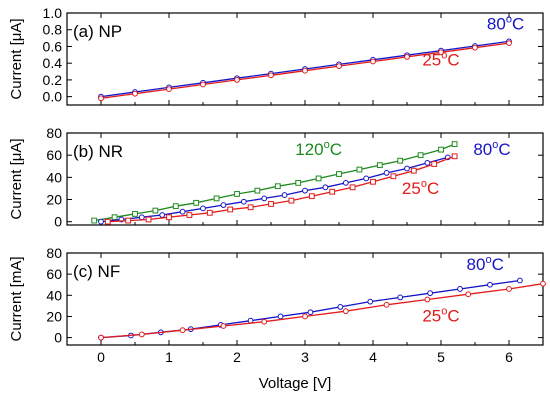 Image resolution: width=550 pixels, height=403 pixels. Describe the element at coordinates (411, 188) in the screenshot. I see `series-label-value: 25` at that location.